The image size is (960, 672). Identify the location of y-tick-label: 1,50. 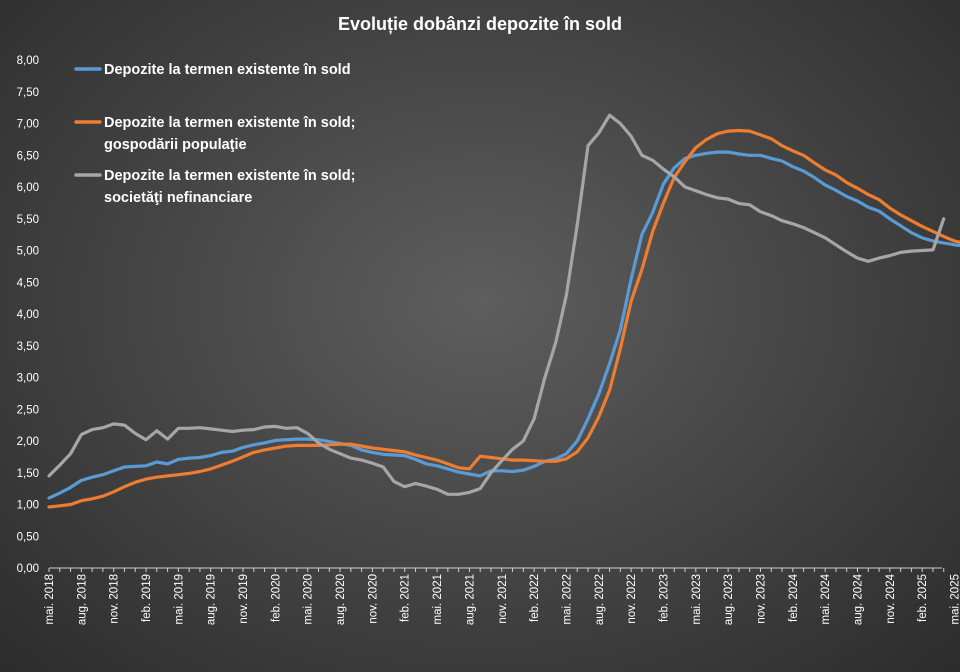
(28, 474).